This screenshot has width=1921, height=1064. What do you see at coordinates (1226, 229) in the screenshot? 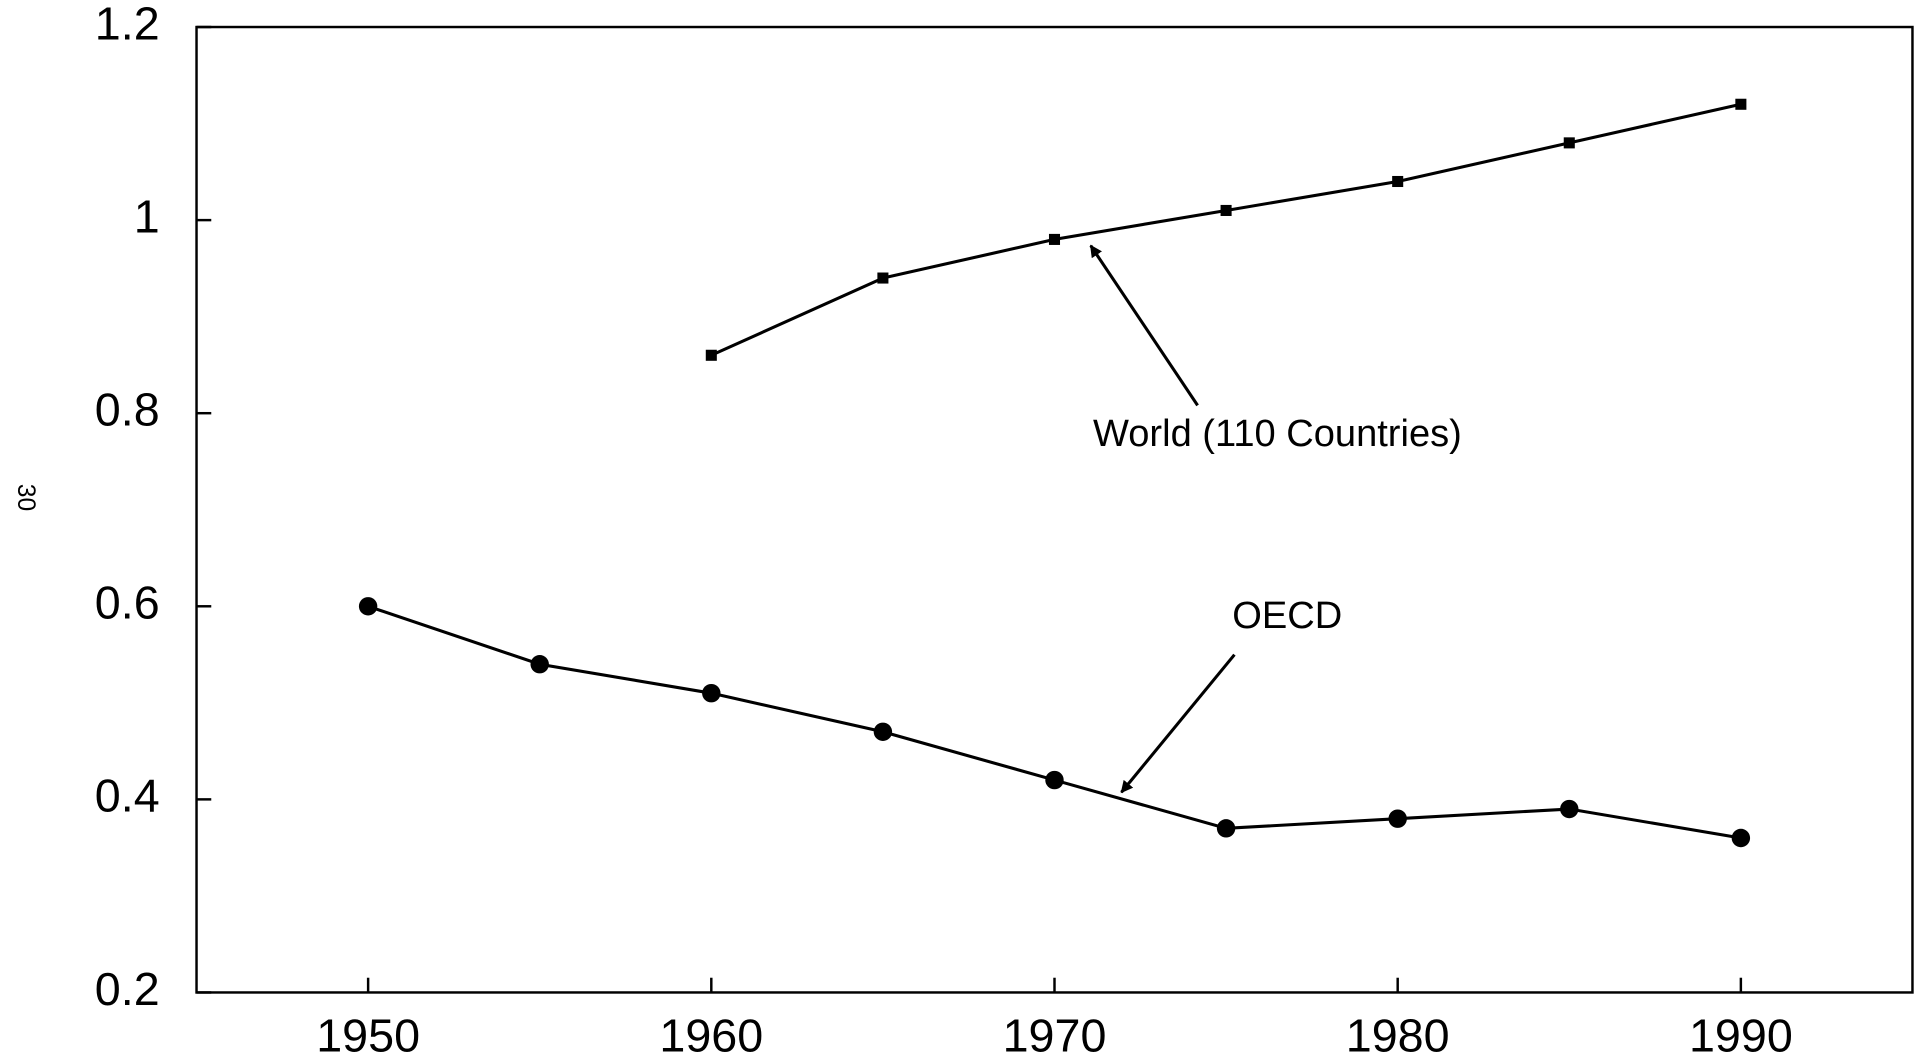
I see `series-line` at bounding box center [1226, 229].